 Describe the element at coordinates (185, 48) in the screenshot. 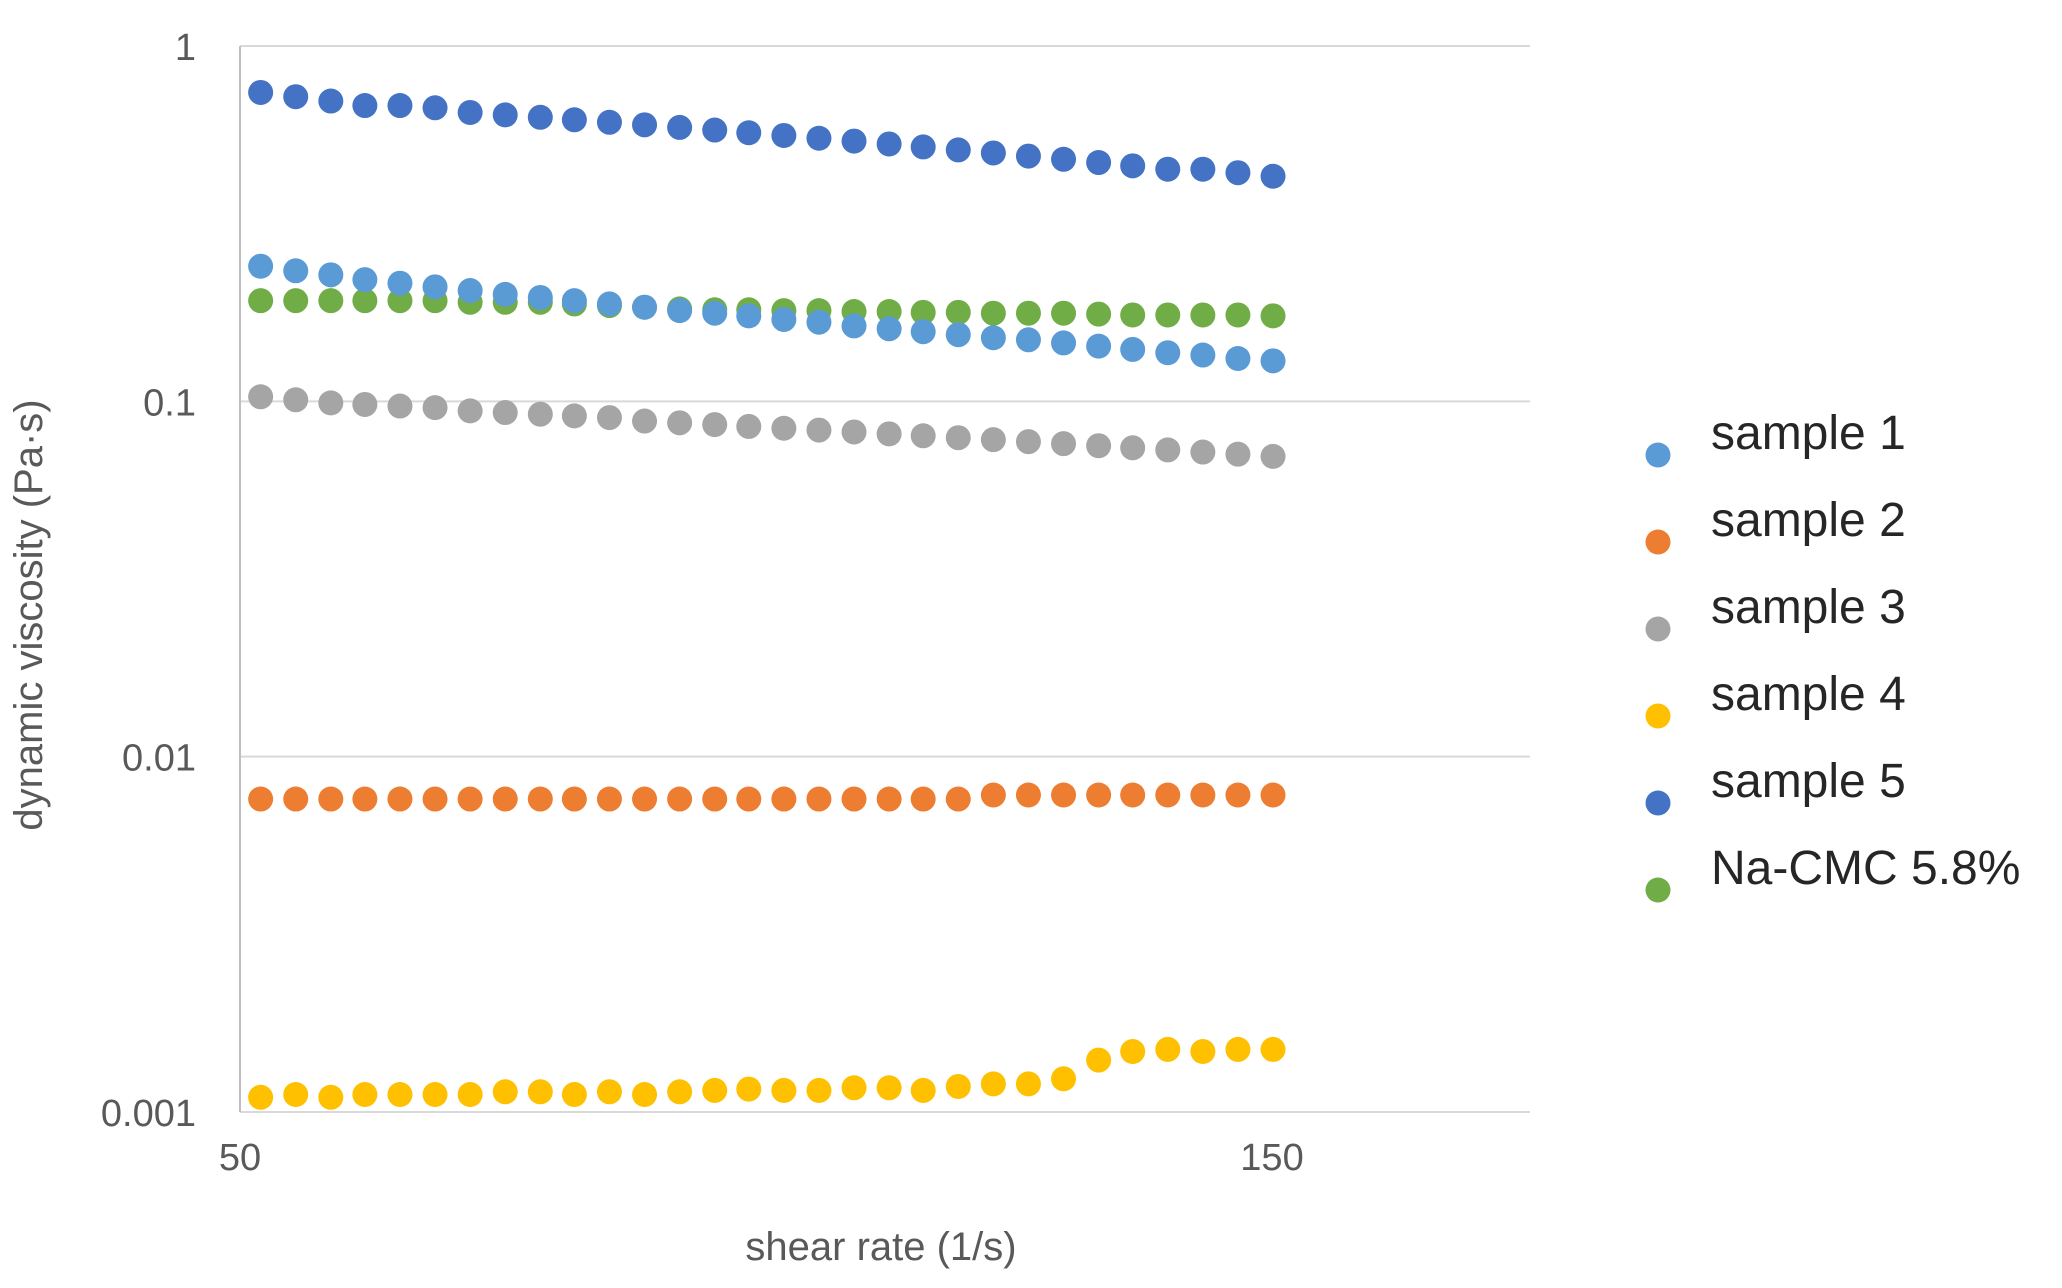

I see `y-tick-label: 1` at that location.